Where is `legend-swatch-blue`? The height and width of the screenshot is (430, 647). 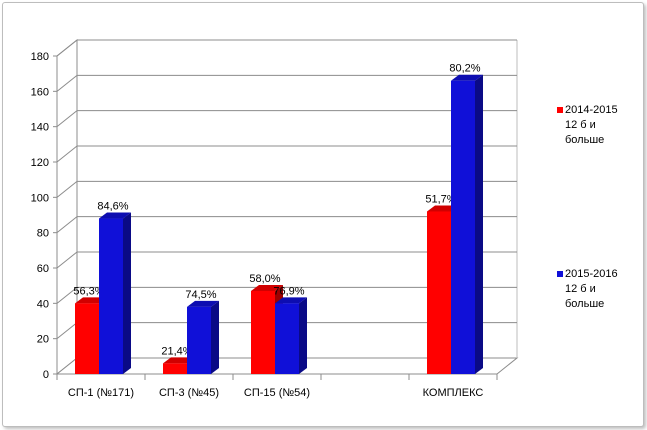
legend-swatch-blue is located at coordinates (560, 274).